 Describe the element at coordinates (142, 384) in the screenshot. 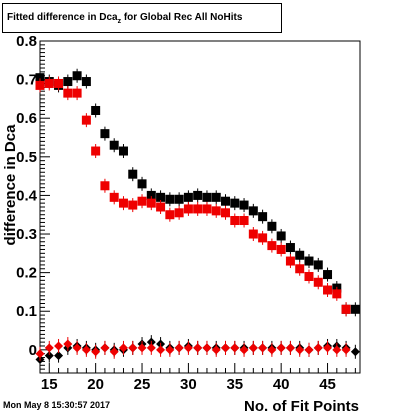

I see `x-tick-label: 25` at that location.